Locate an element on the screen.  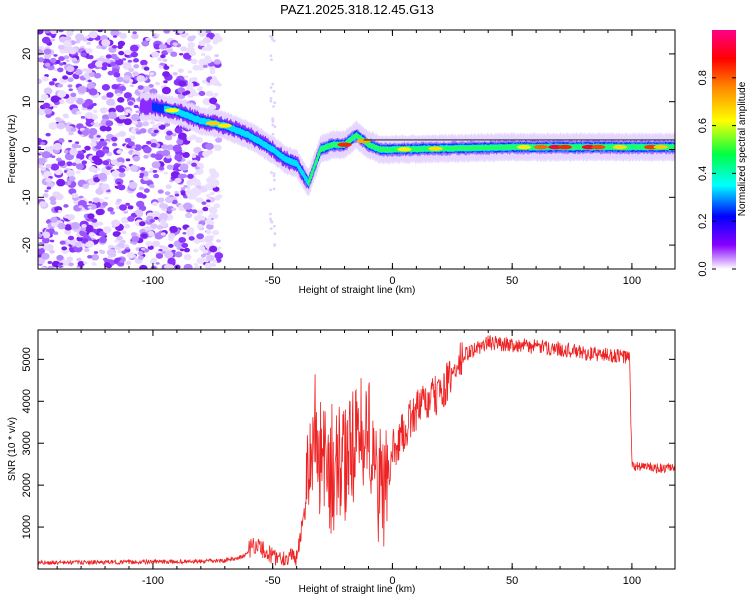
snr-ytick-label: 4000 is located at coordinates (27, 401).